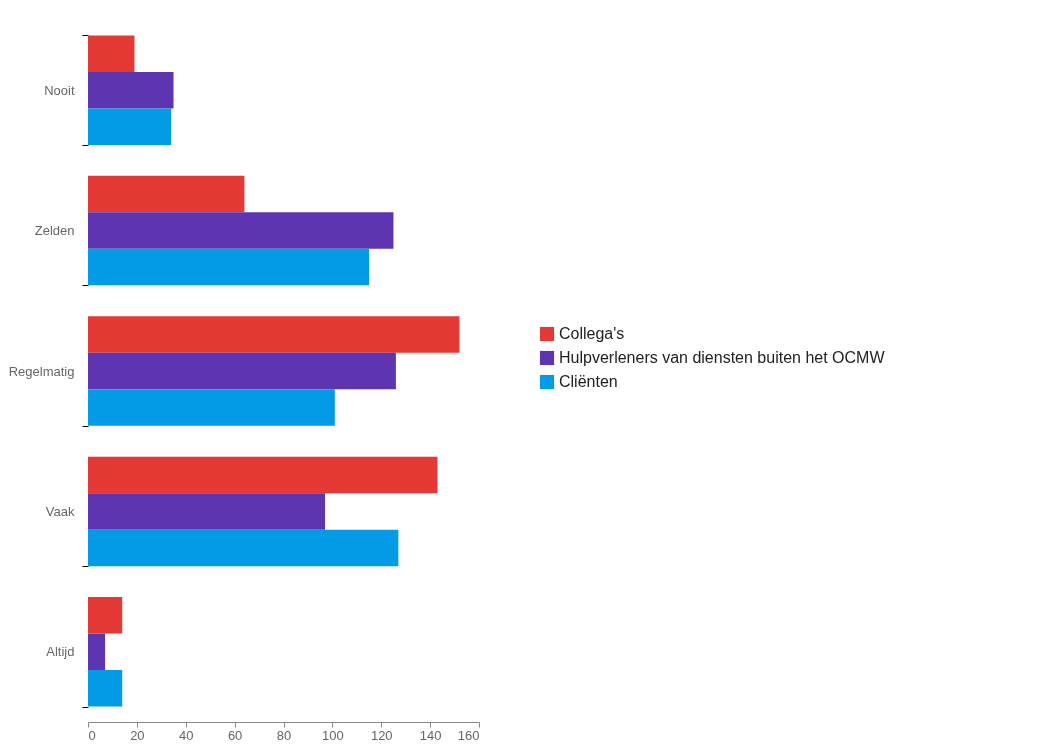 This screenshot has height=746, width=1050. What do you see at coordinates (60, 652) in the screenshot?
I see `y-tick-label: Altijd` at bounding box center [60, 652].